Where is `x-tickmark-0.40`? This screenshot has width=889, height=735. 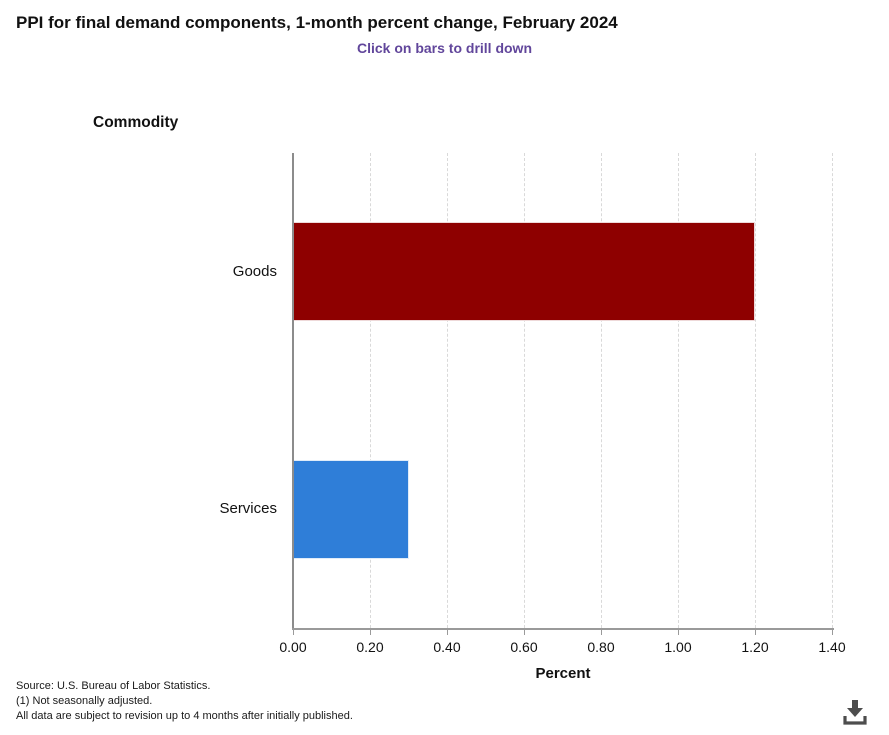
x-tickmark-0.40 is located at coordinates (447, 632).